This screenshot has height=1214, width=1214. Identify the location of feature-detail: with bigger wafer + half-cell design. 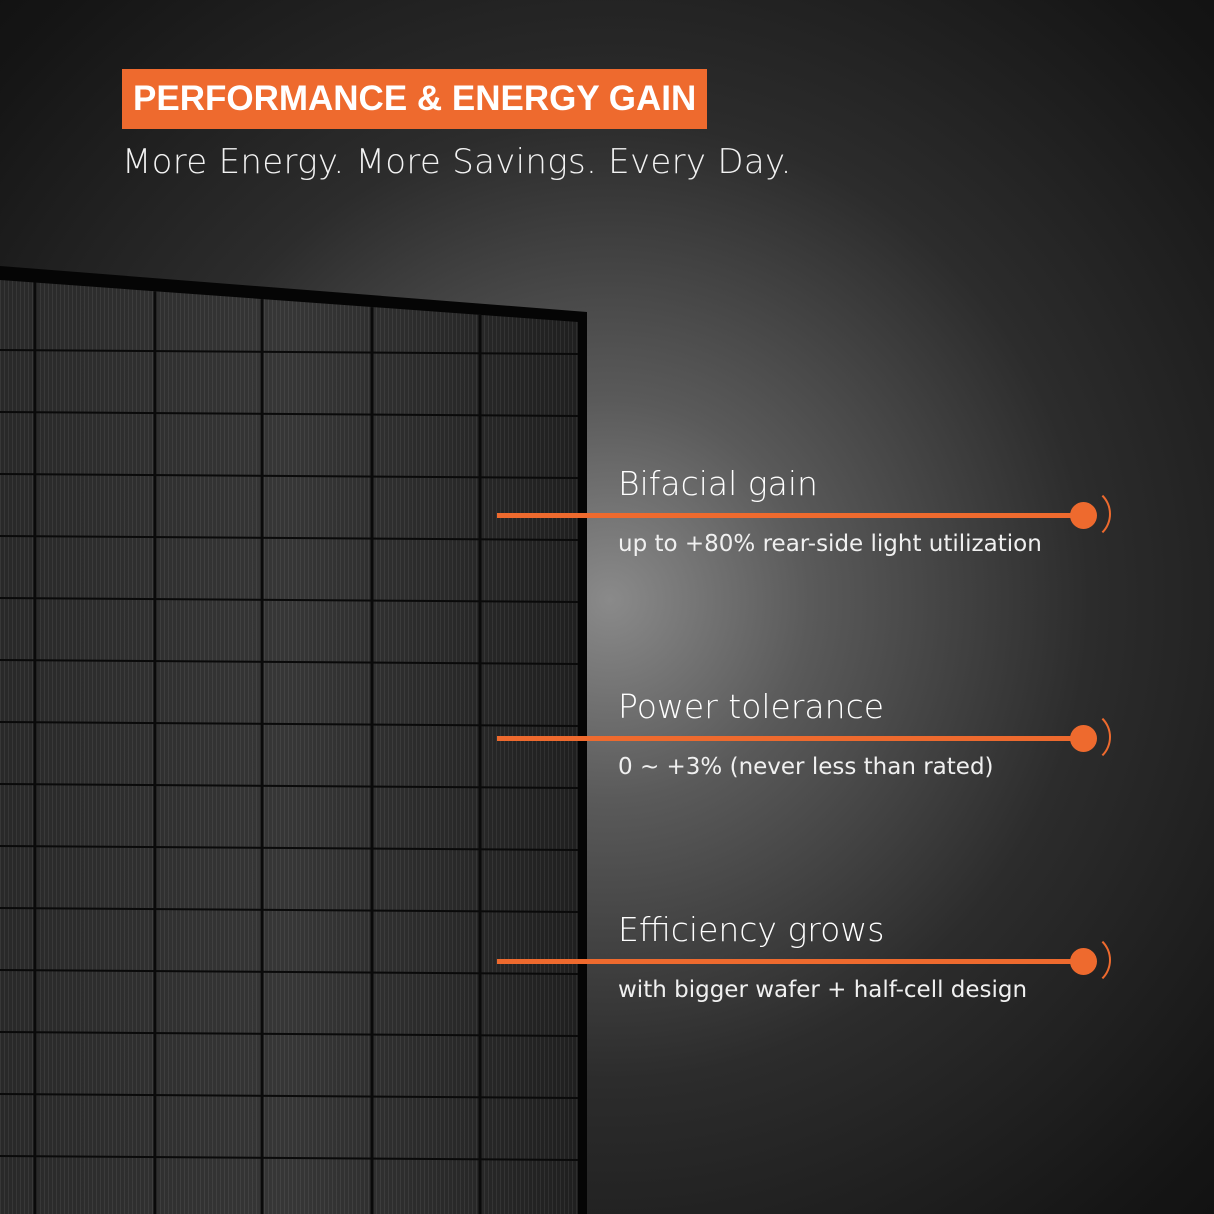
(823, 990).